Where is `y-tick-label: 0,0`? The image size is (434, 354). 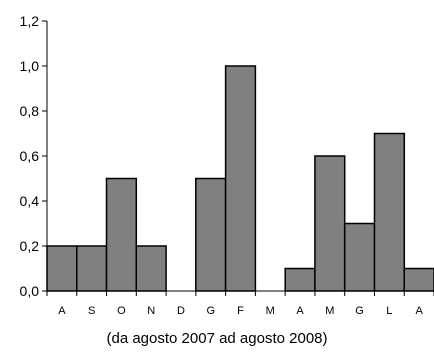
y-tick-label: 0,0 is located at coordinates (30, 291).